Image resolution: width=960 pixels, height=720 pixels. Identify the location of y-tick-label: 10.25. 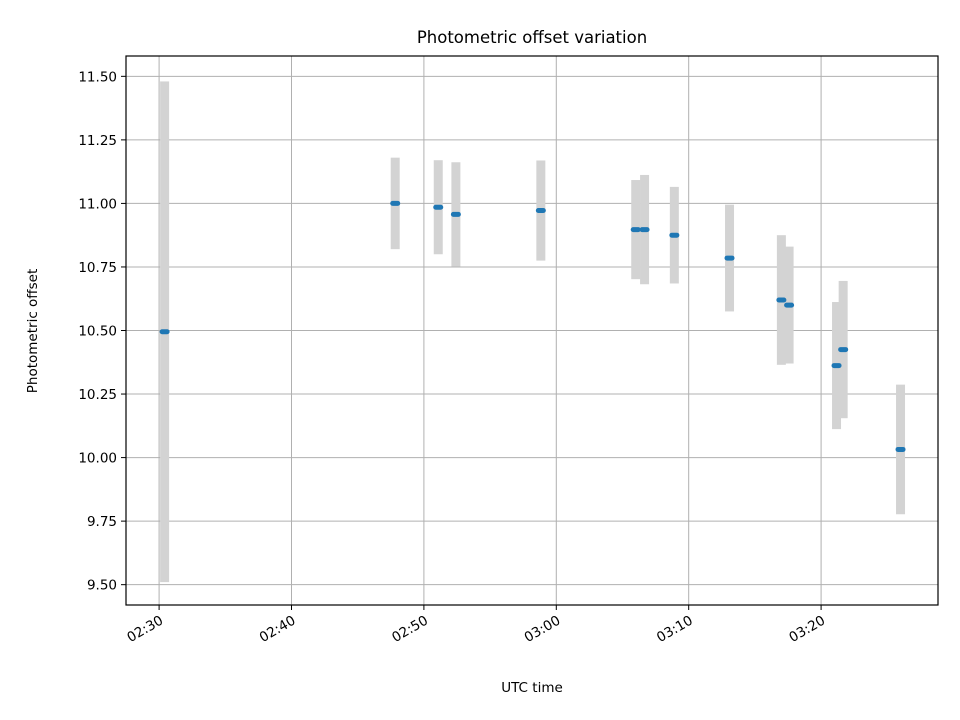
(97, 395).